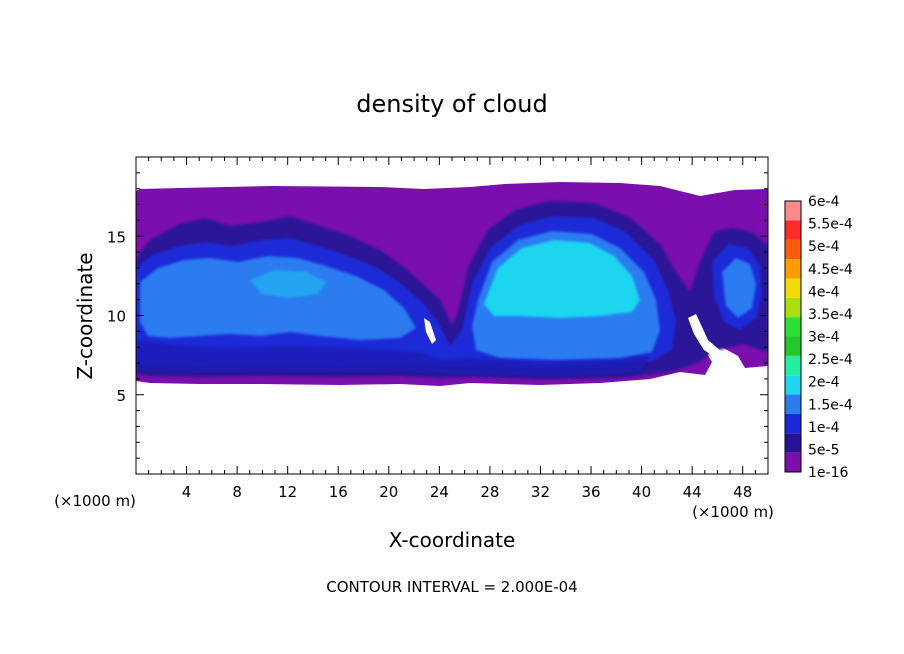  What do you see at coordinates (824, 292) in the screenshot?
I see `colorbar-label: 4e-4` at bounding box center [824, 292].